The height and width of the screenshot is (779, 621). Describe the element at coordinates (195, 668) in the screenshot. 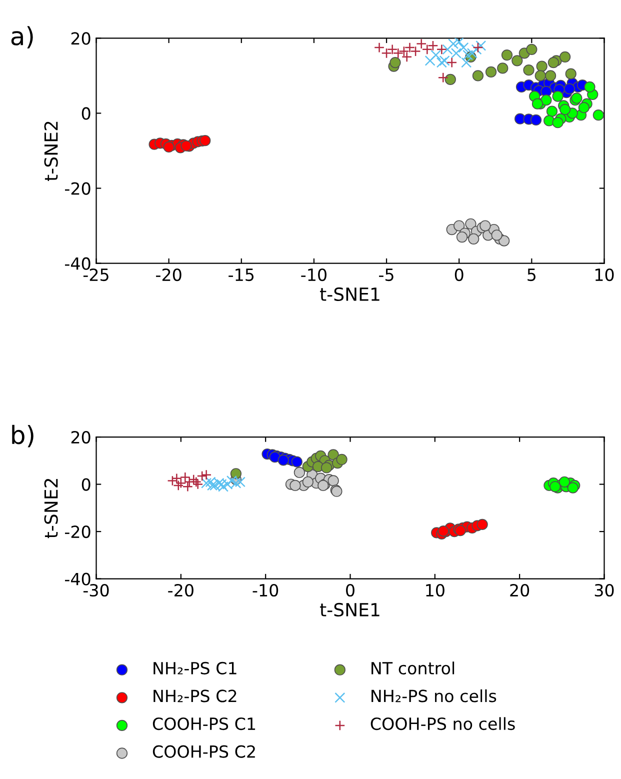

I see `legend-label: NH₂-PS C1` at that location.